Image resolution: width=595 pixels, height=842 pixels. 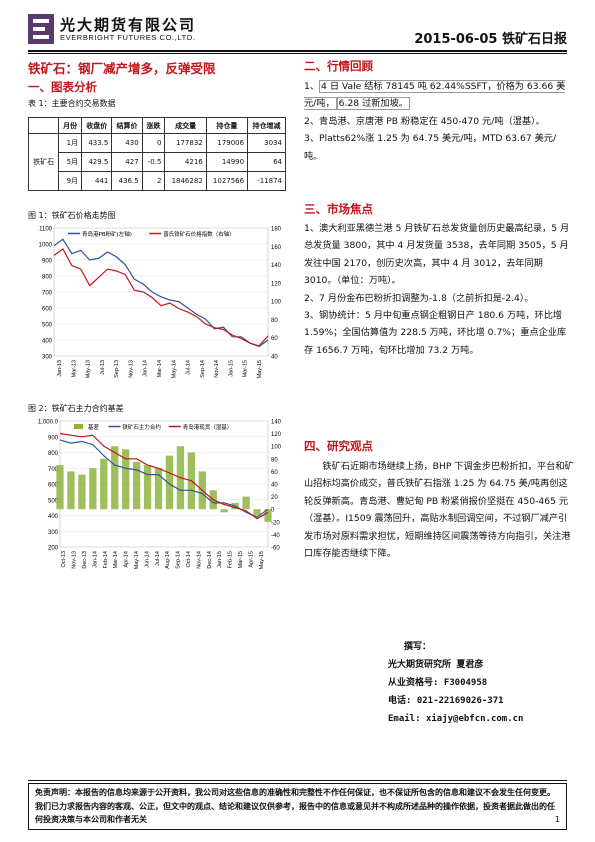 I want to click on author-phone: 电话: 021-22169026-371, so click(x=446, y=701).